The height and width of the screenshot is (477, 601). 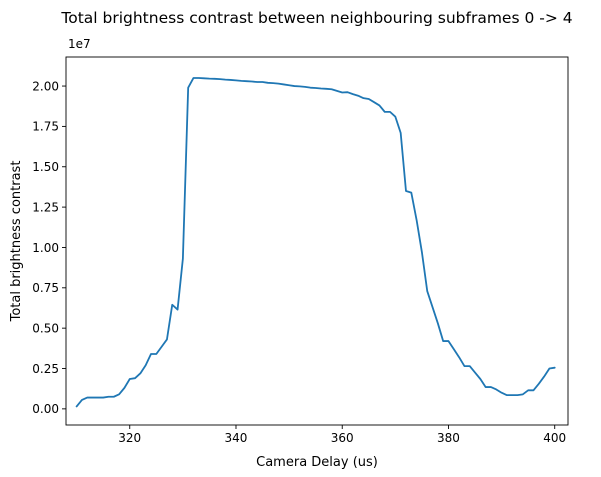 I want to click on x-axis-label: Camera Delay (us), so click(x=317, y=462).